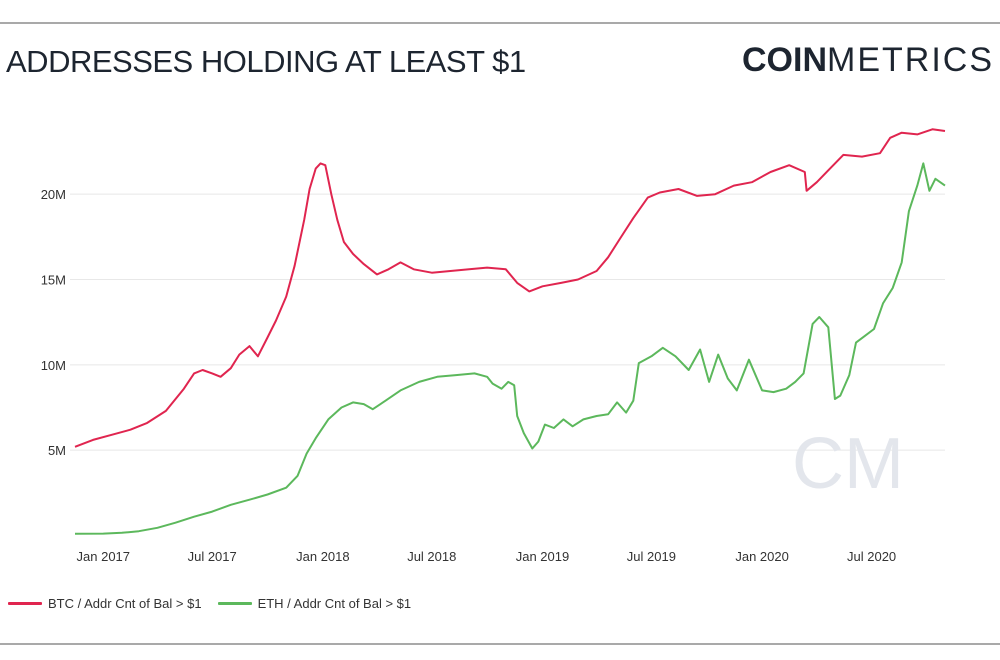 Image resolution: width=1000 pixels, height=660 pixels. Describe the element at coordinates (910, 60) in the screenshot. I see `logo-light-text: METRICS` at that location.